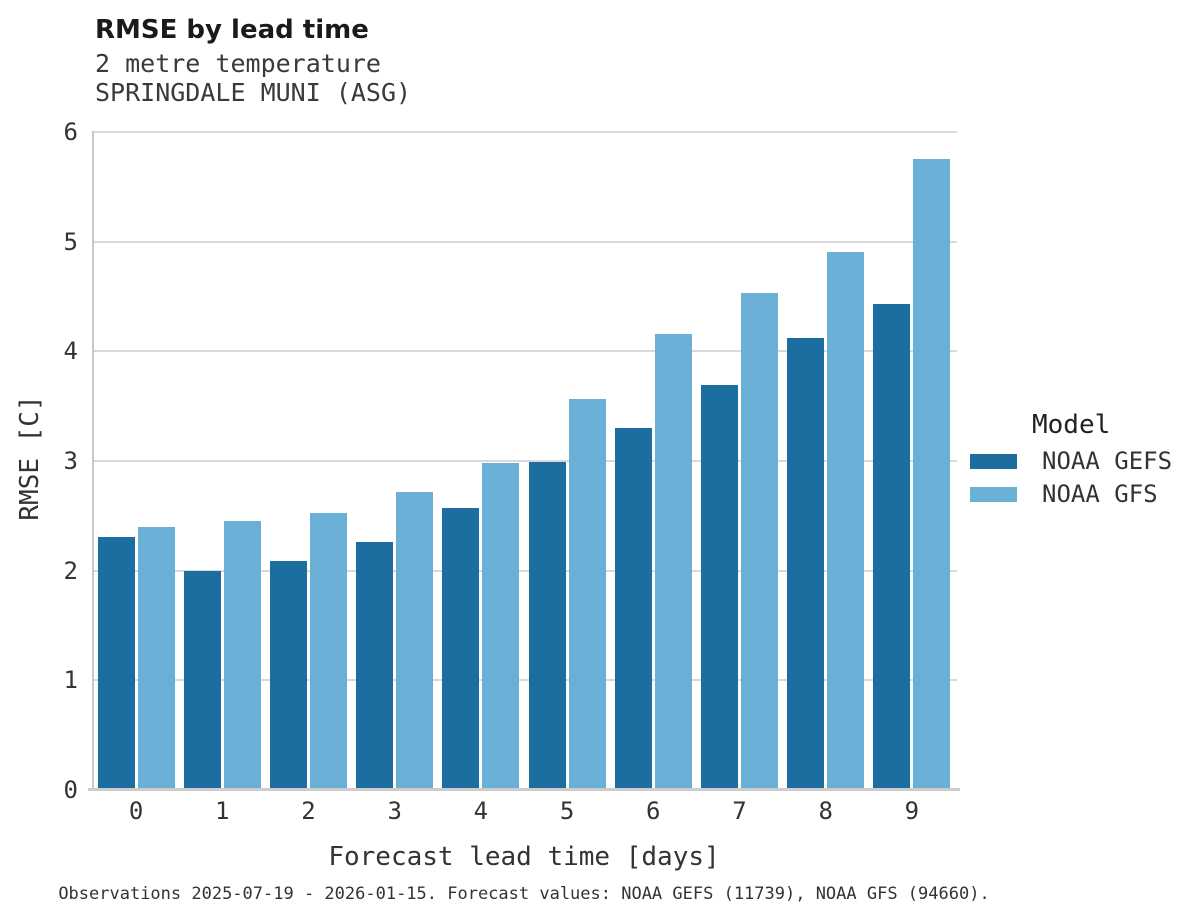 Image resolution: width=1195 pixels, height=924 pixels. I want to click on legend-title: Model, so click(1071, 425).